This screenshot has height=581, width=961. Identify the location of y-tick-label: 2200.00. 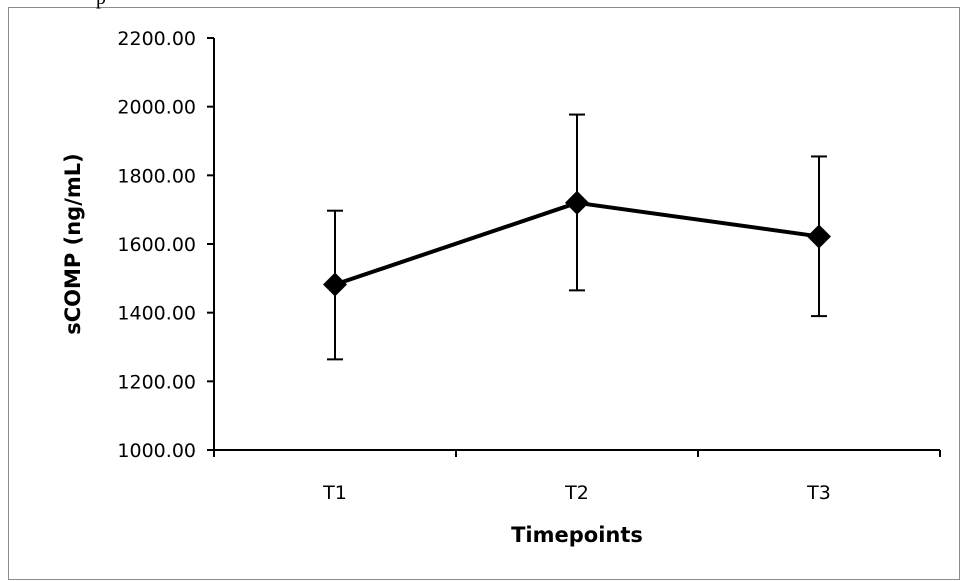
(156, 39).